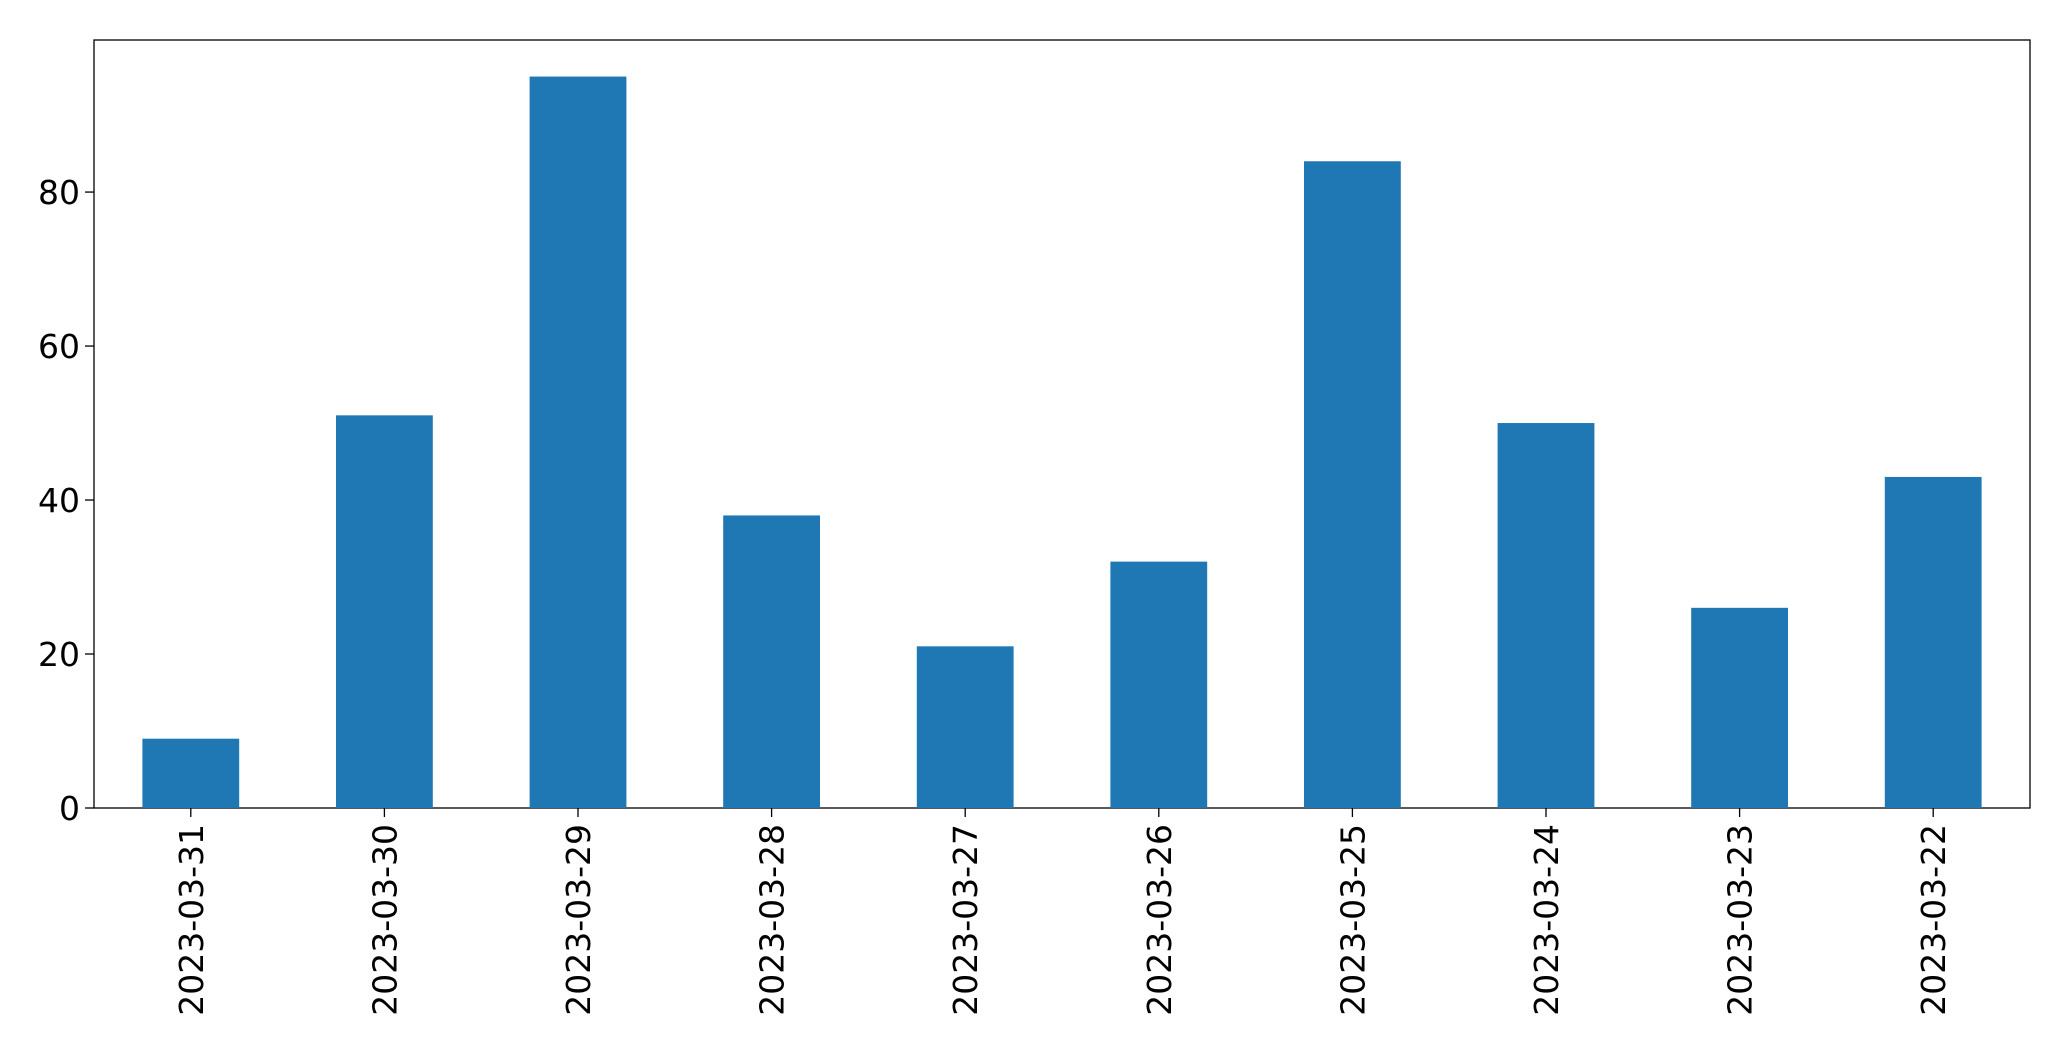 The height and width of the screenshot is (1061, 2071). I want to click on y-tick-label: 60, so click(59, 346).